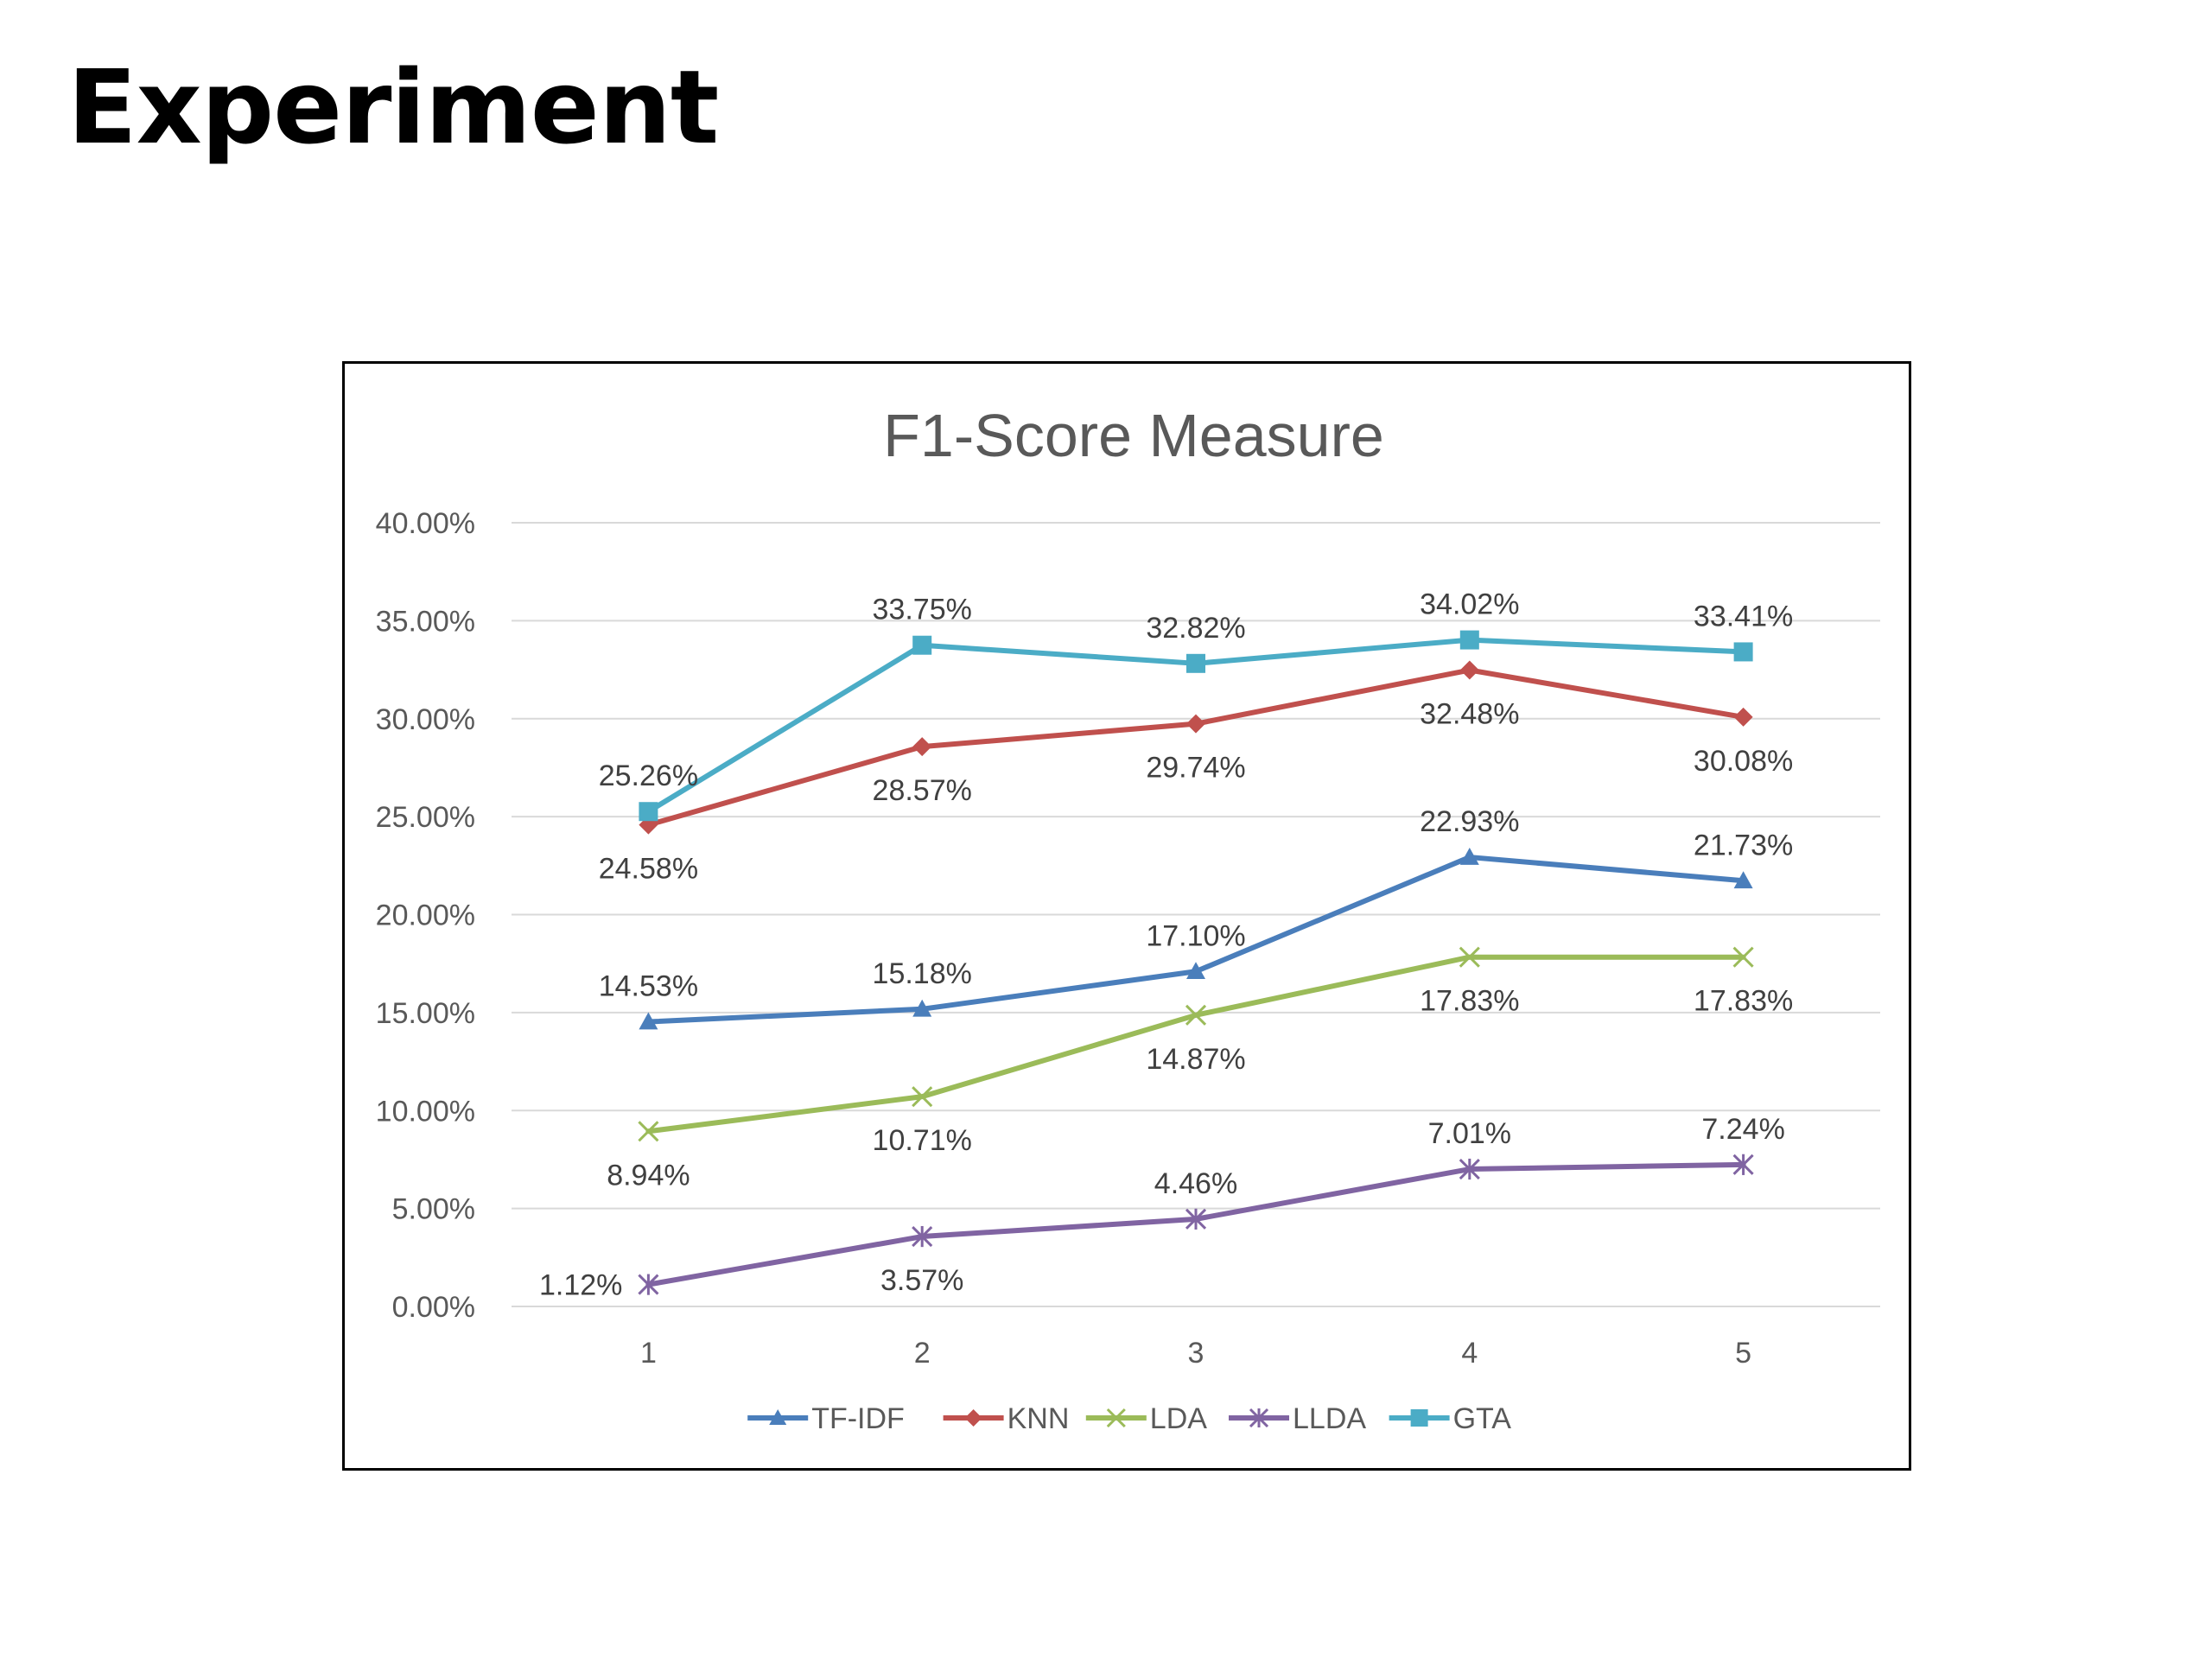 The image size is (2212, 1659). What do you see at coordinates (393, 107) in the screenshot?
I see `slide-title: Experiment` at bounding box center [393, 107].